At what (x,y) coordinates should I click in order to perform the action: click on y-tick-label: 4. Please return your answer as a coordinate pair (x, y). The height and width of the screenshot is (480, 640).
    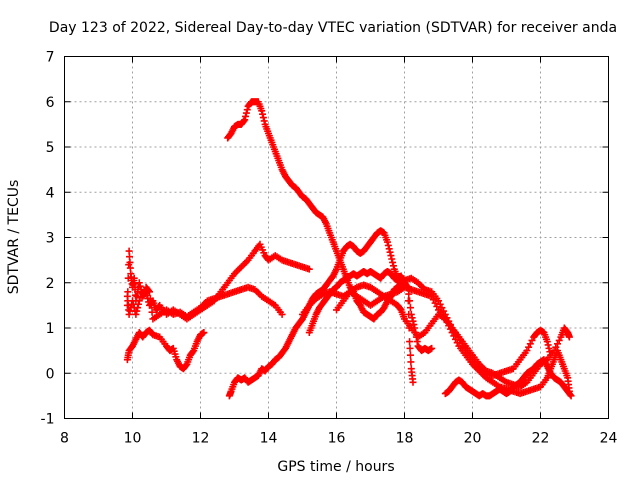
    Looking at the image, I should click on (50, 193).